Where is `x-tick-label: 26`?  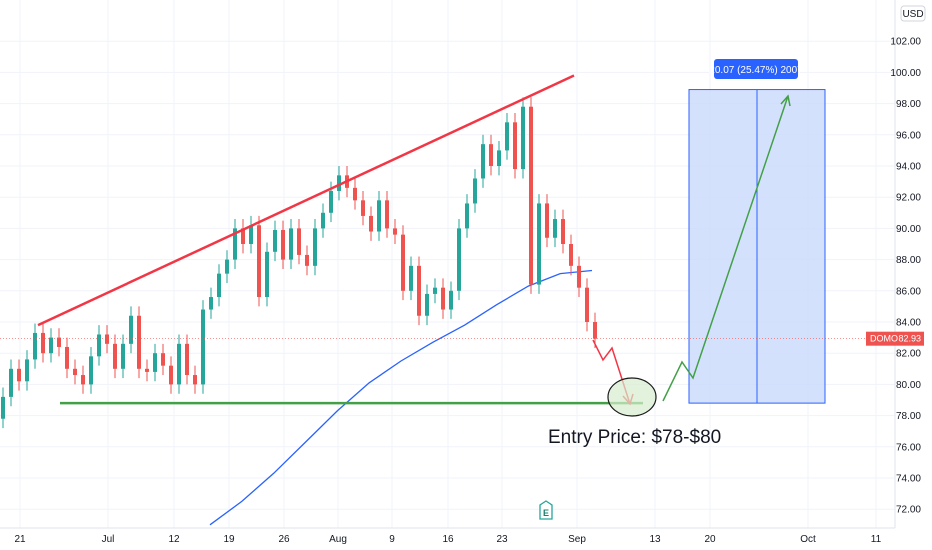 x-tick-label: 26 is located at coordinates (284, 539).